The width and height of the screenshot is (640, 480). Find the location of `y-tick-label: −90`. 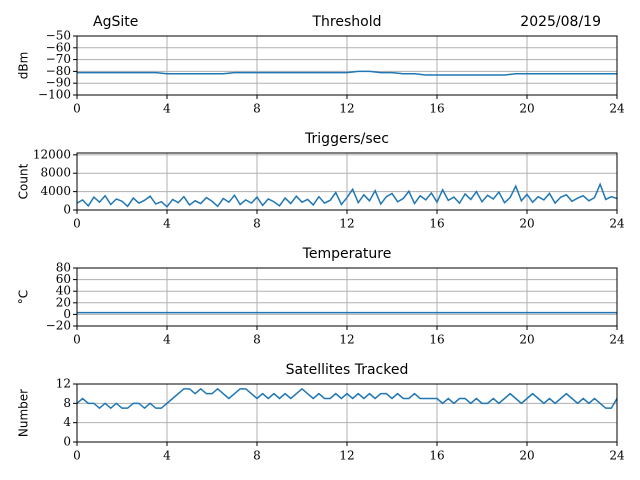

y-tick-label: −90 is located at coordinates (58, 83).